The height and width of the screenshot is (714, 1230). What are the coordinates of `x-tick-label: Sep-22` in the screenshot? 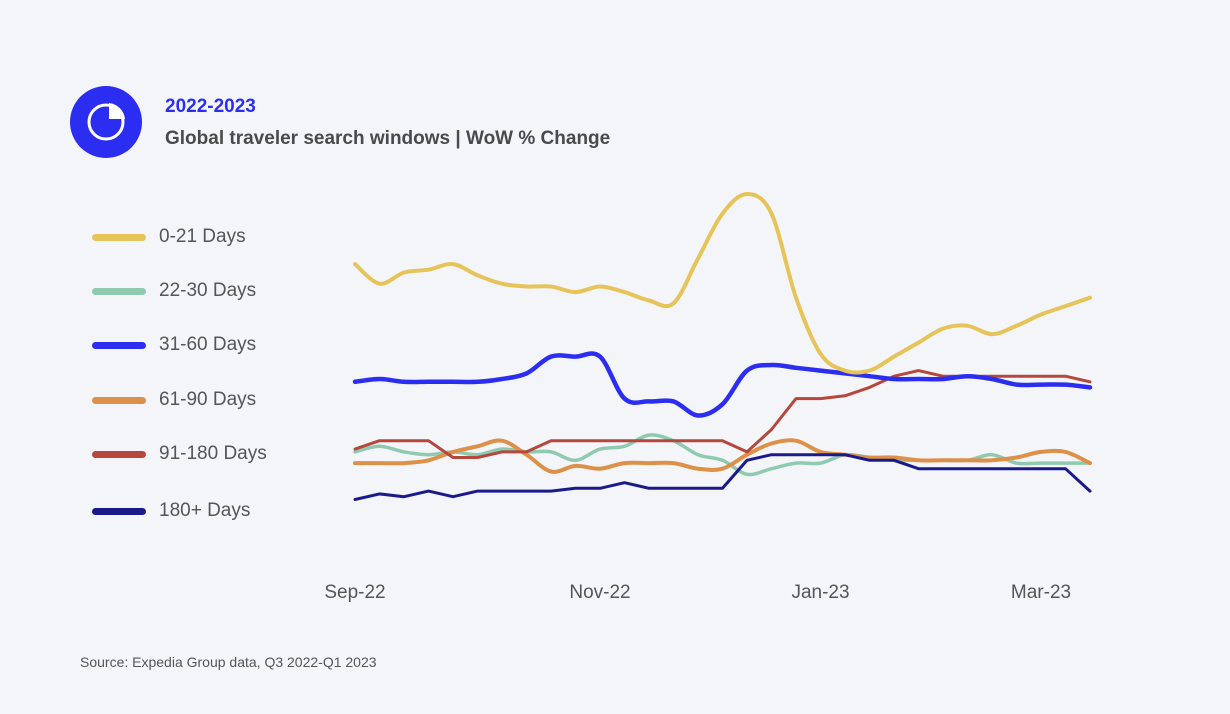 It's located at (354, 592).